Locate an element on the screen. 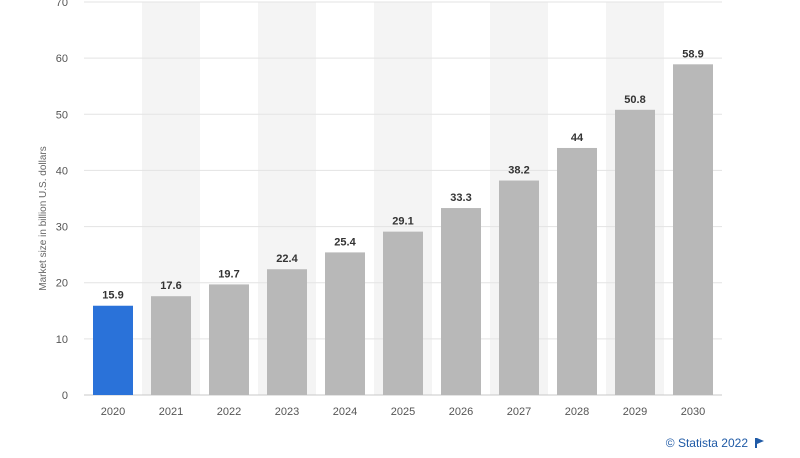 This screenshot has height=458, width=800. data-label: 33.3 is located at coordinates (460, 198).